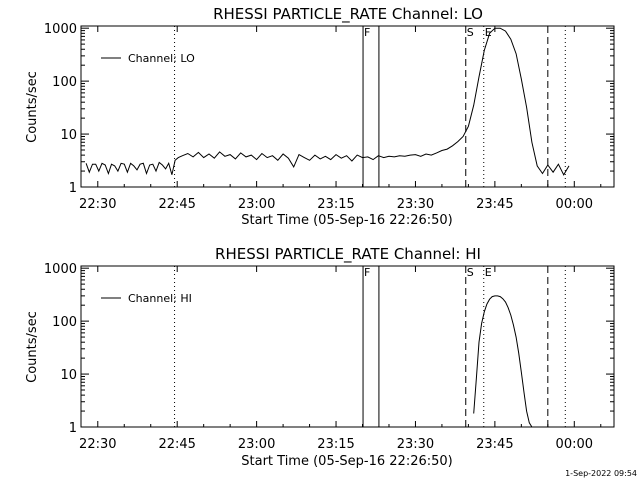 This screenshot has width=640, height=480. Describe the element at coordinates (494, 444) in the screenshot. I see `panel-hi-x-tick-label: 23:45` at that location.